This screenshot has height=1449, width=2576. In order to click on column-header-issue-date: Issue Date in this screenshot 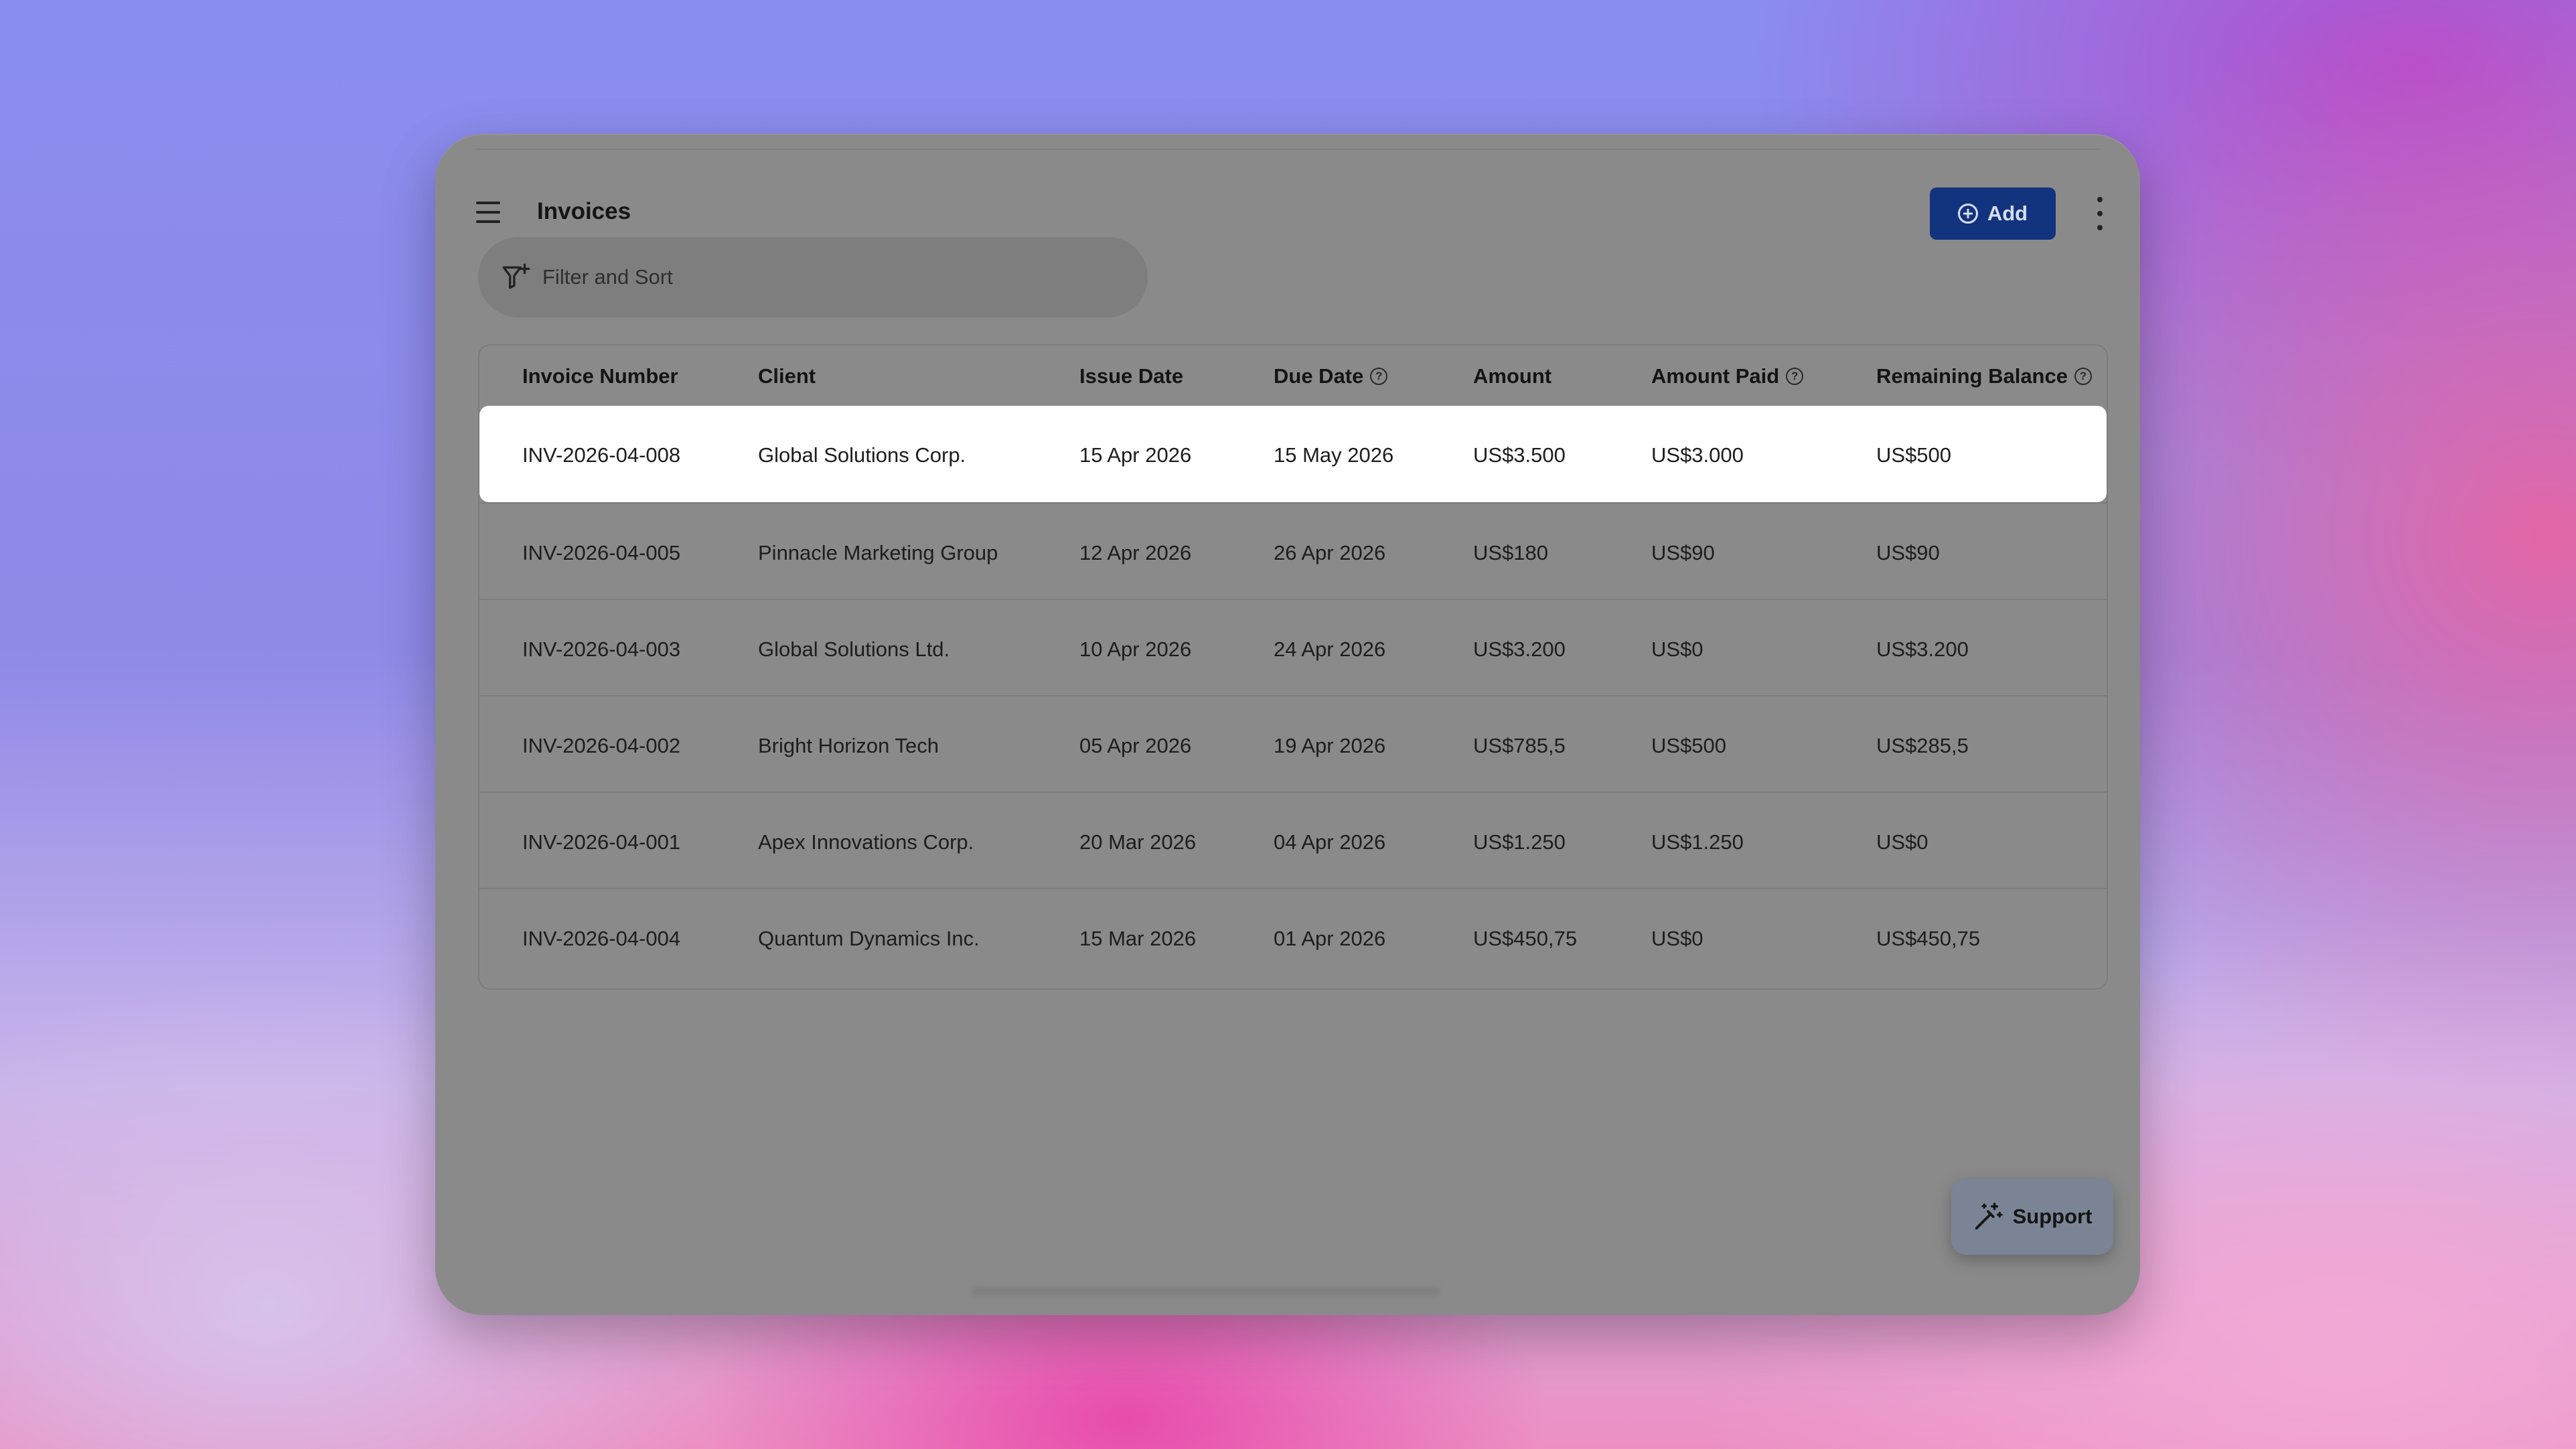, I will do `click(1131, 376)`.